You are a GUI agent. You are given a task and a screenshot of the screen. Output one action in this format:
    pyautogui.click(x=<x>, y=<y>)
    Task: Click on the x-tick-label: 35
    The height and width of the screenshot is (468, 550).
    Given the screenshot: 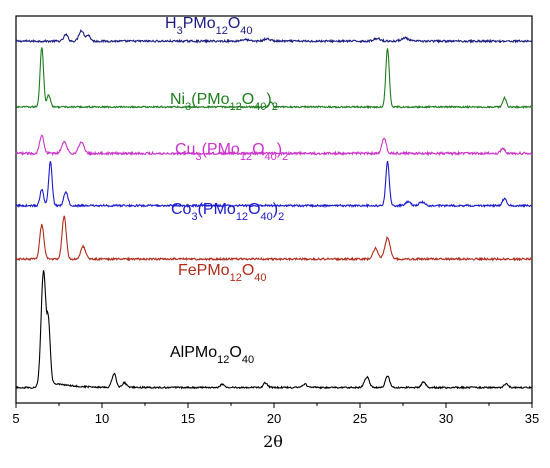 What is the action you would take?
    pyautogui.click(x=532, y=418)
    